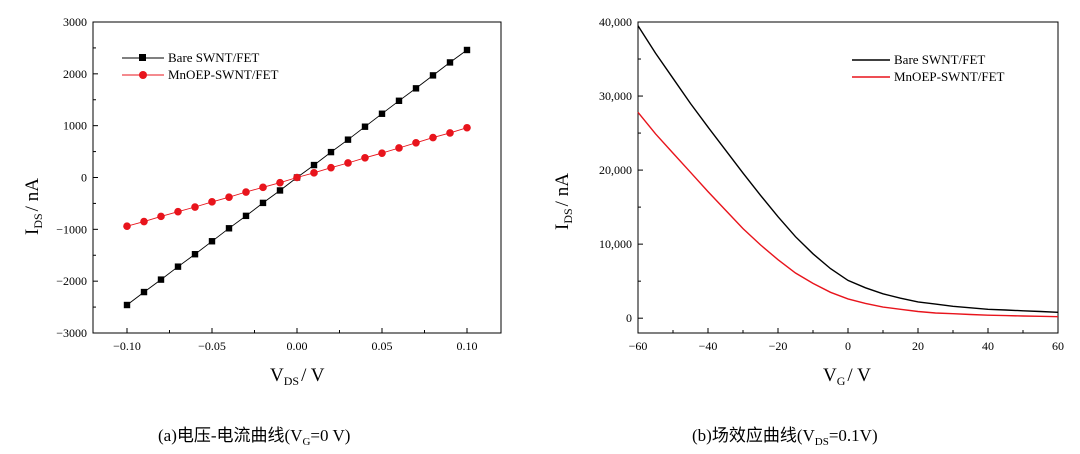 This screenshot has width=1080, height=454. What do you see at coordinates (918, 346) in the screenshot?
I see `x-tick-label: 20` at bounding box center [918, 346].